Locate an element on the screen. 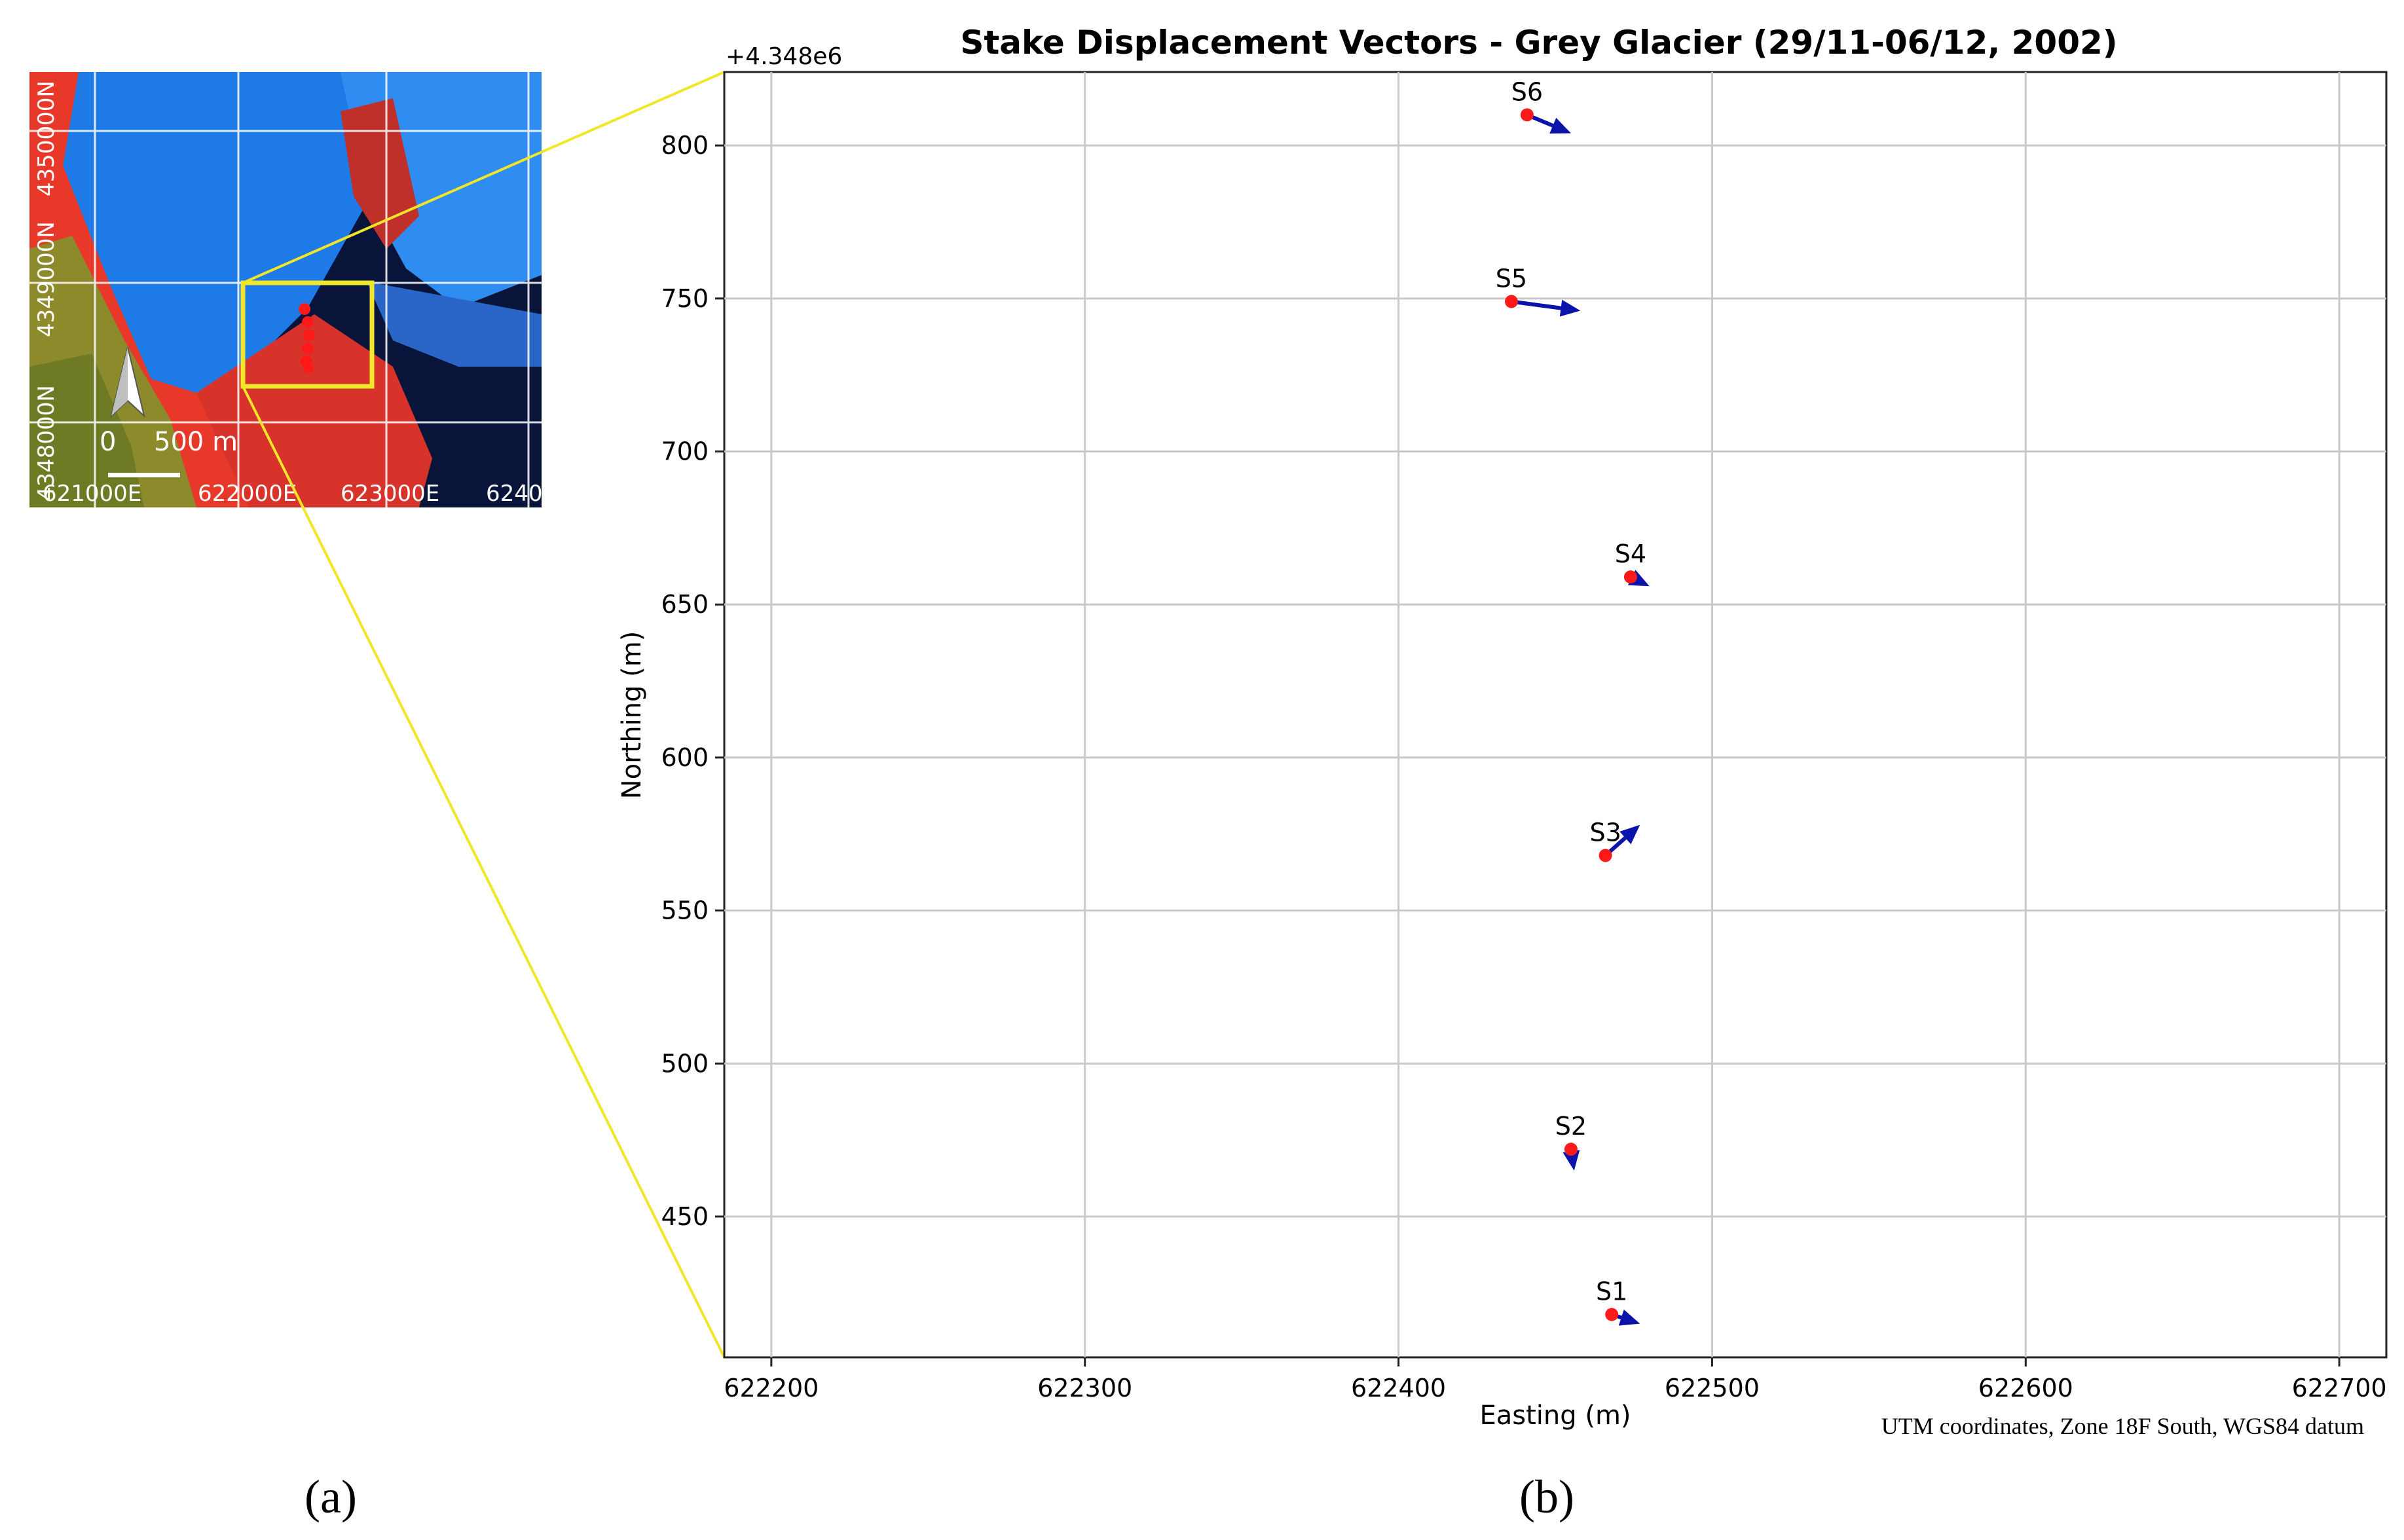 The image size is (2404, 1540). map-rock-nunatak is located at coordinates (380, 173).